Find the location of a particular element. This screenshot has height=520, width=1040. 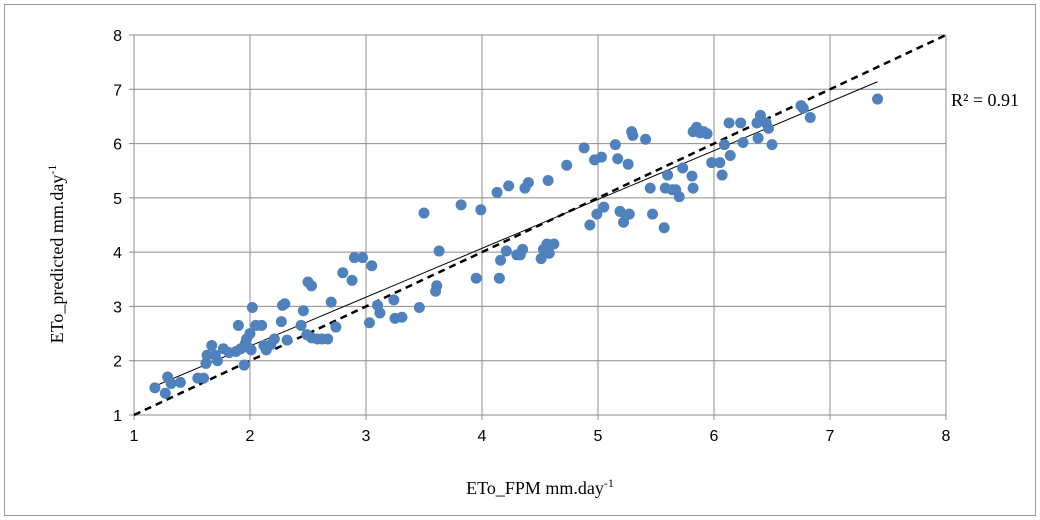

x-tick-label: 2 is located at coordinates (250, 436).